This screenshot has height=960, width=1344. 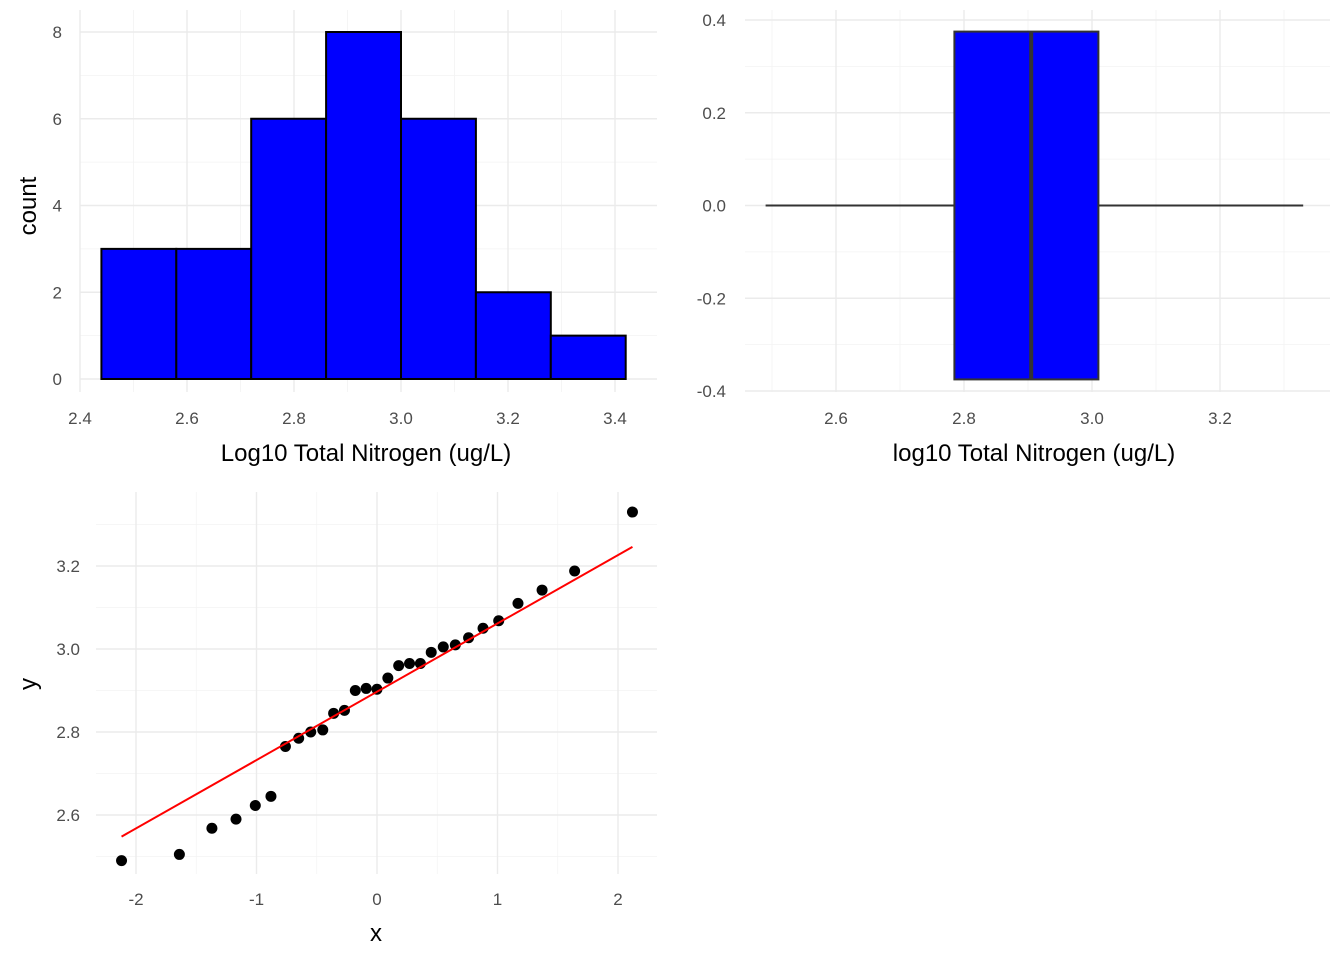 What do you see at coordinates (1034, 453) in the screenshot?
I see `box-x-axis-title: log10 Total Nitrogen (ug/L)` at bounding box center [1034, 453].